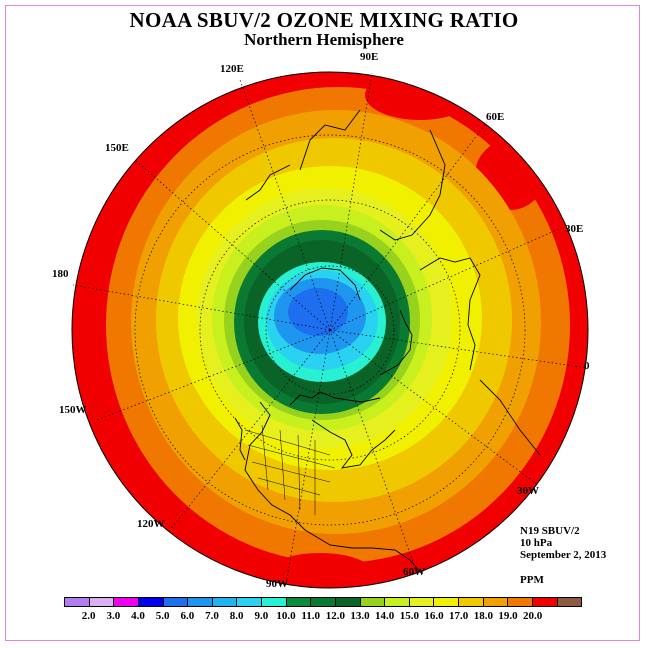  Describe the element at coordinates (360, 616) in the screenshot. I see `colorbar-tick-label: 13.0` at that location.